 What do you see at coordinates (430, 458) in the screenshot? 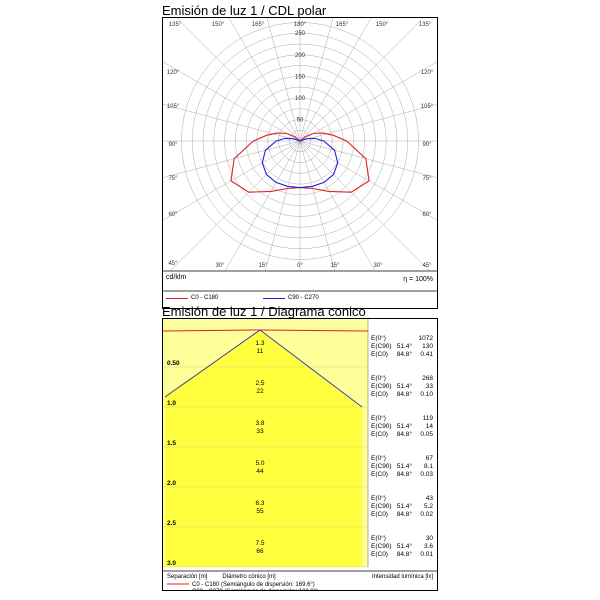
I see `cone-intensity-value: 67` at bounding box center [430, 458].